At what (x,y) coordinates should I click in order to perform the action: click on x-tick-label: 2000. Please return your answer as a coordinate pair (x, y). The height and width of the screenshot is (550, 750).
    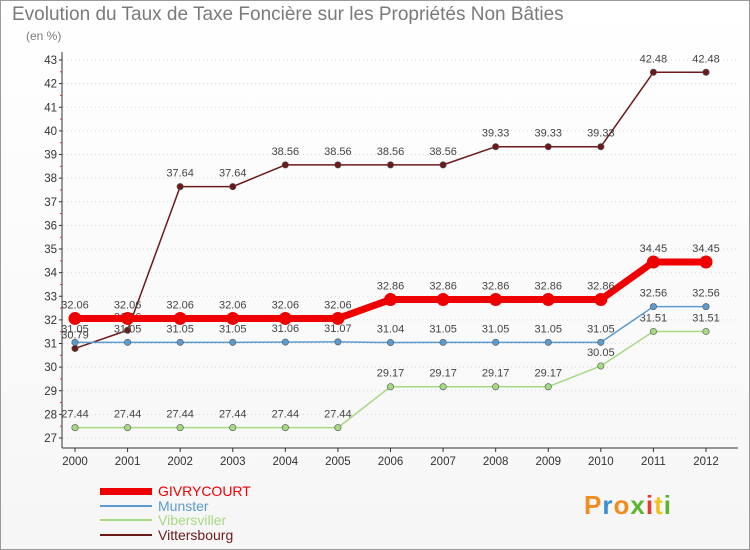
    Looking at the image, I should click on (75, 462).